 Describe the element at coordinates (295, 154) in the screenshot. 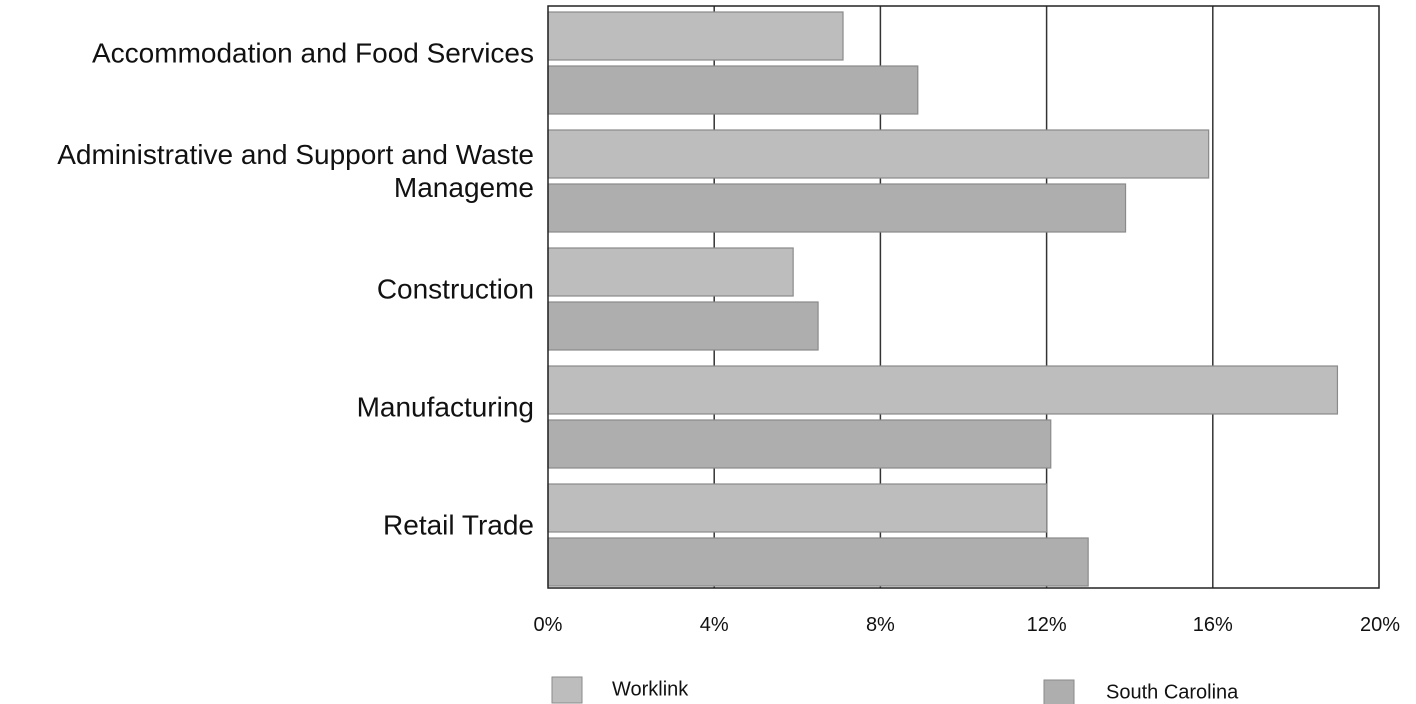

I see `category-label-1-line-0: Administrative and Support and Waste` at that location.